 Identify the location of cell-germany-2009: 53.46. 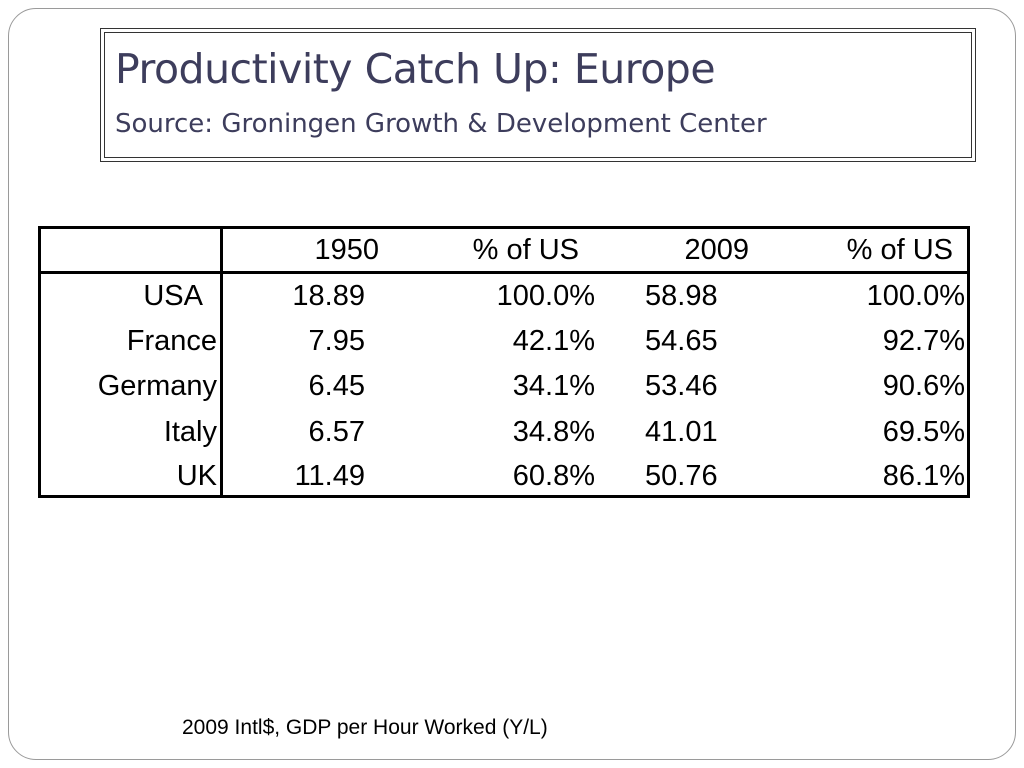
(681, 386).